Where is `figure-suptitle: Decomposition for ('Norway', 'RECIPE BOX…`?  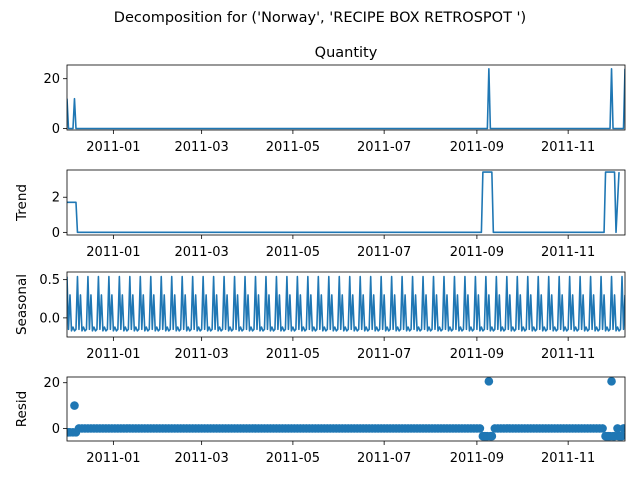 figure-suptitle: Decomposition for ('Norway', 'RECIPE BOX… is located at coordinates (320, 18).